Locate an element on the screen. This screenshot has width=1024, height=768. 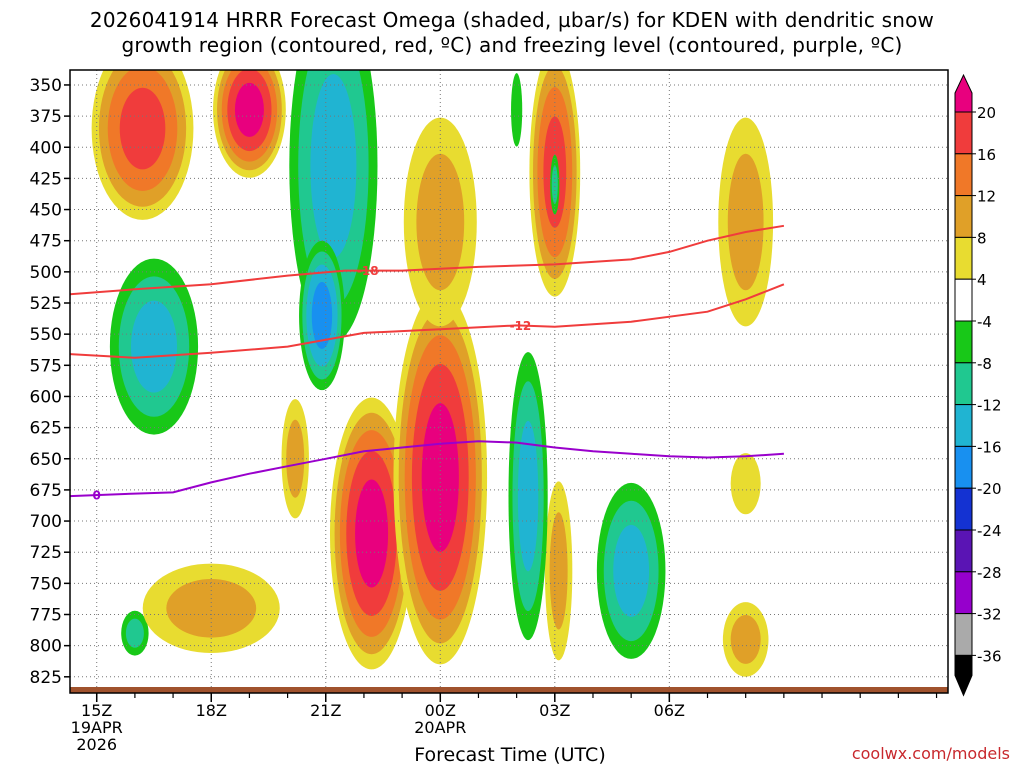
y-tick-label-525: 525 is located at coordinates (46, 304).